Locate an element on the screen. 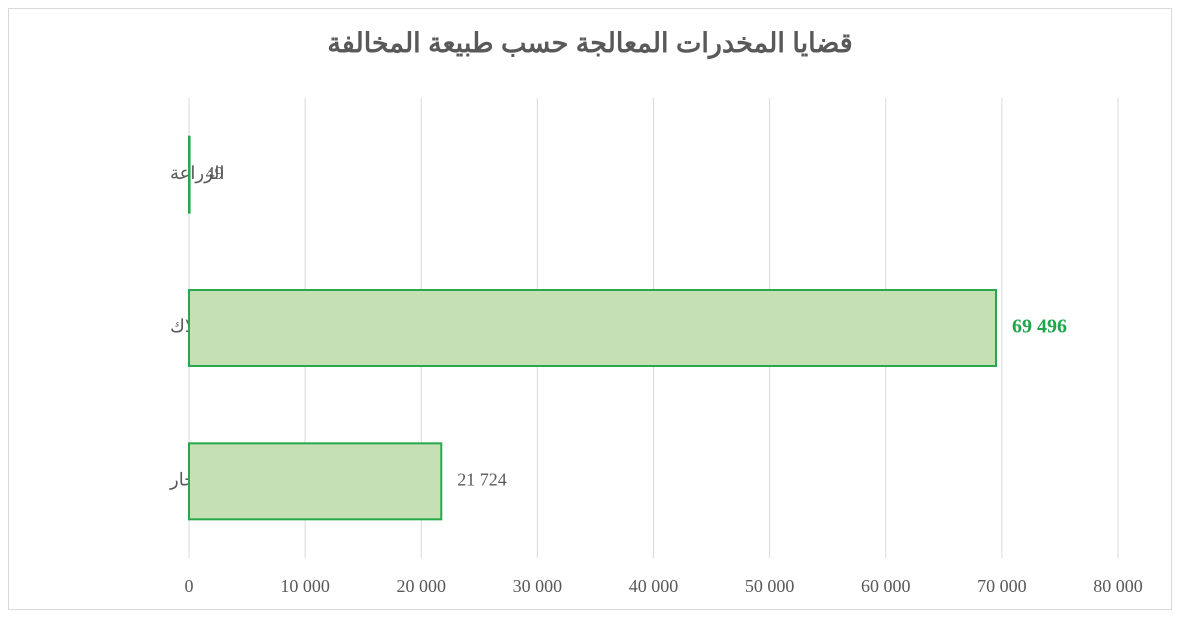 The image size is (1181, 619). x-tick-label: 70 000 is located at coordinates (1002, 586).